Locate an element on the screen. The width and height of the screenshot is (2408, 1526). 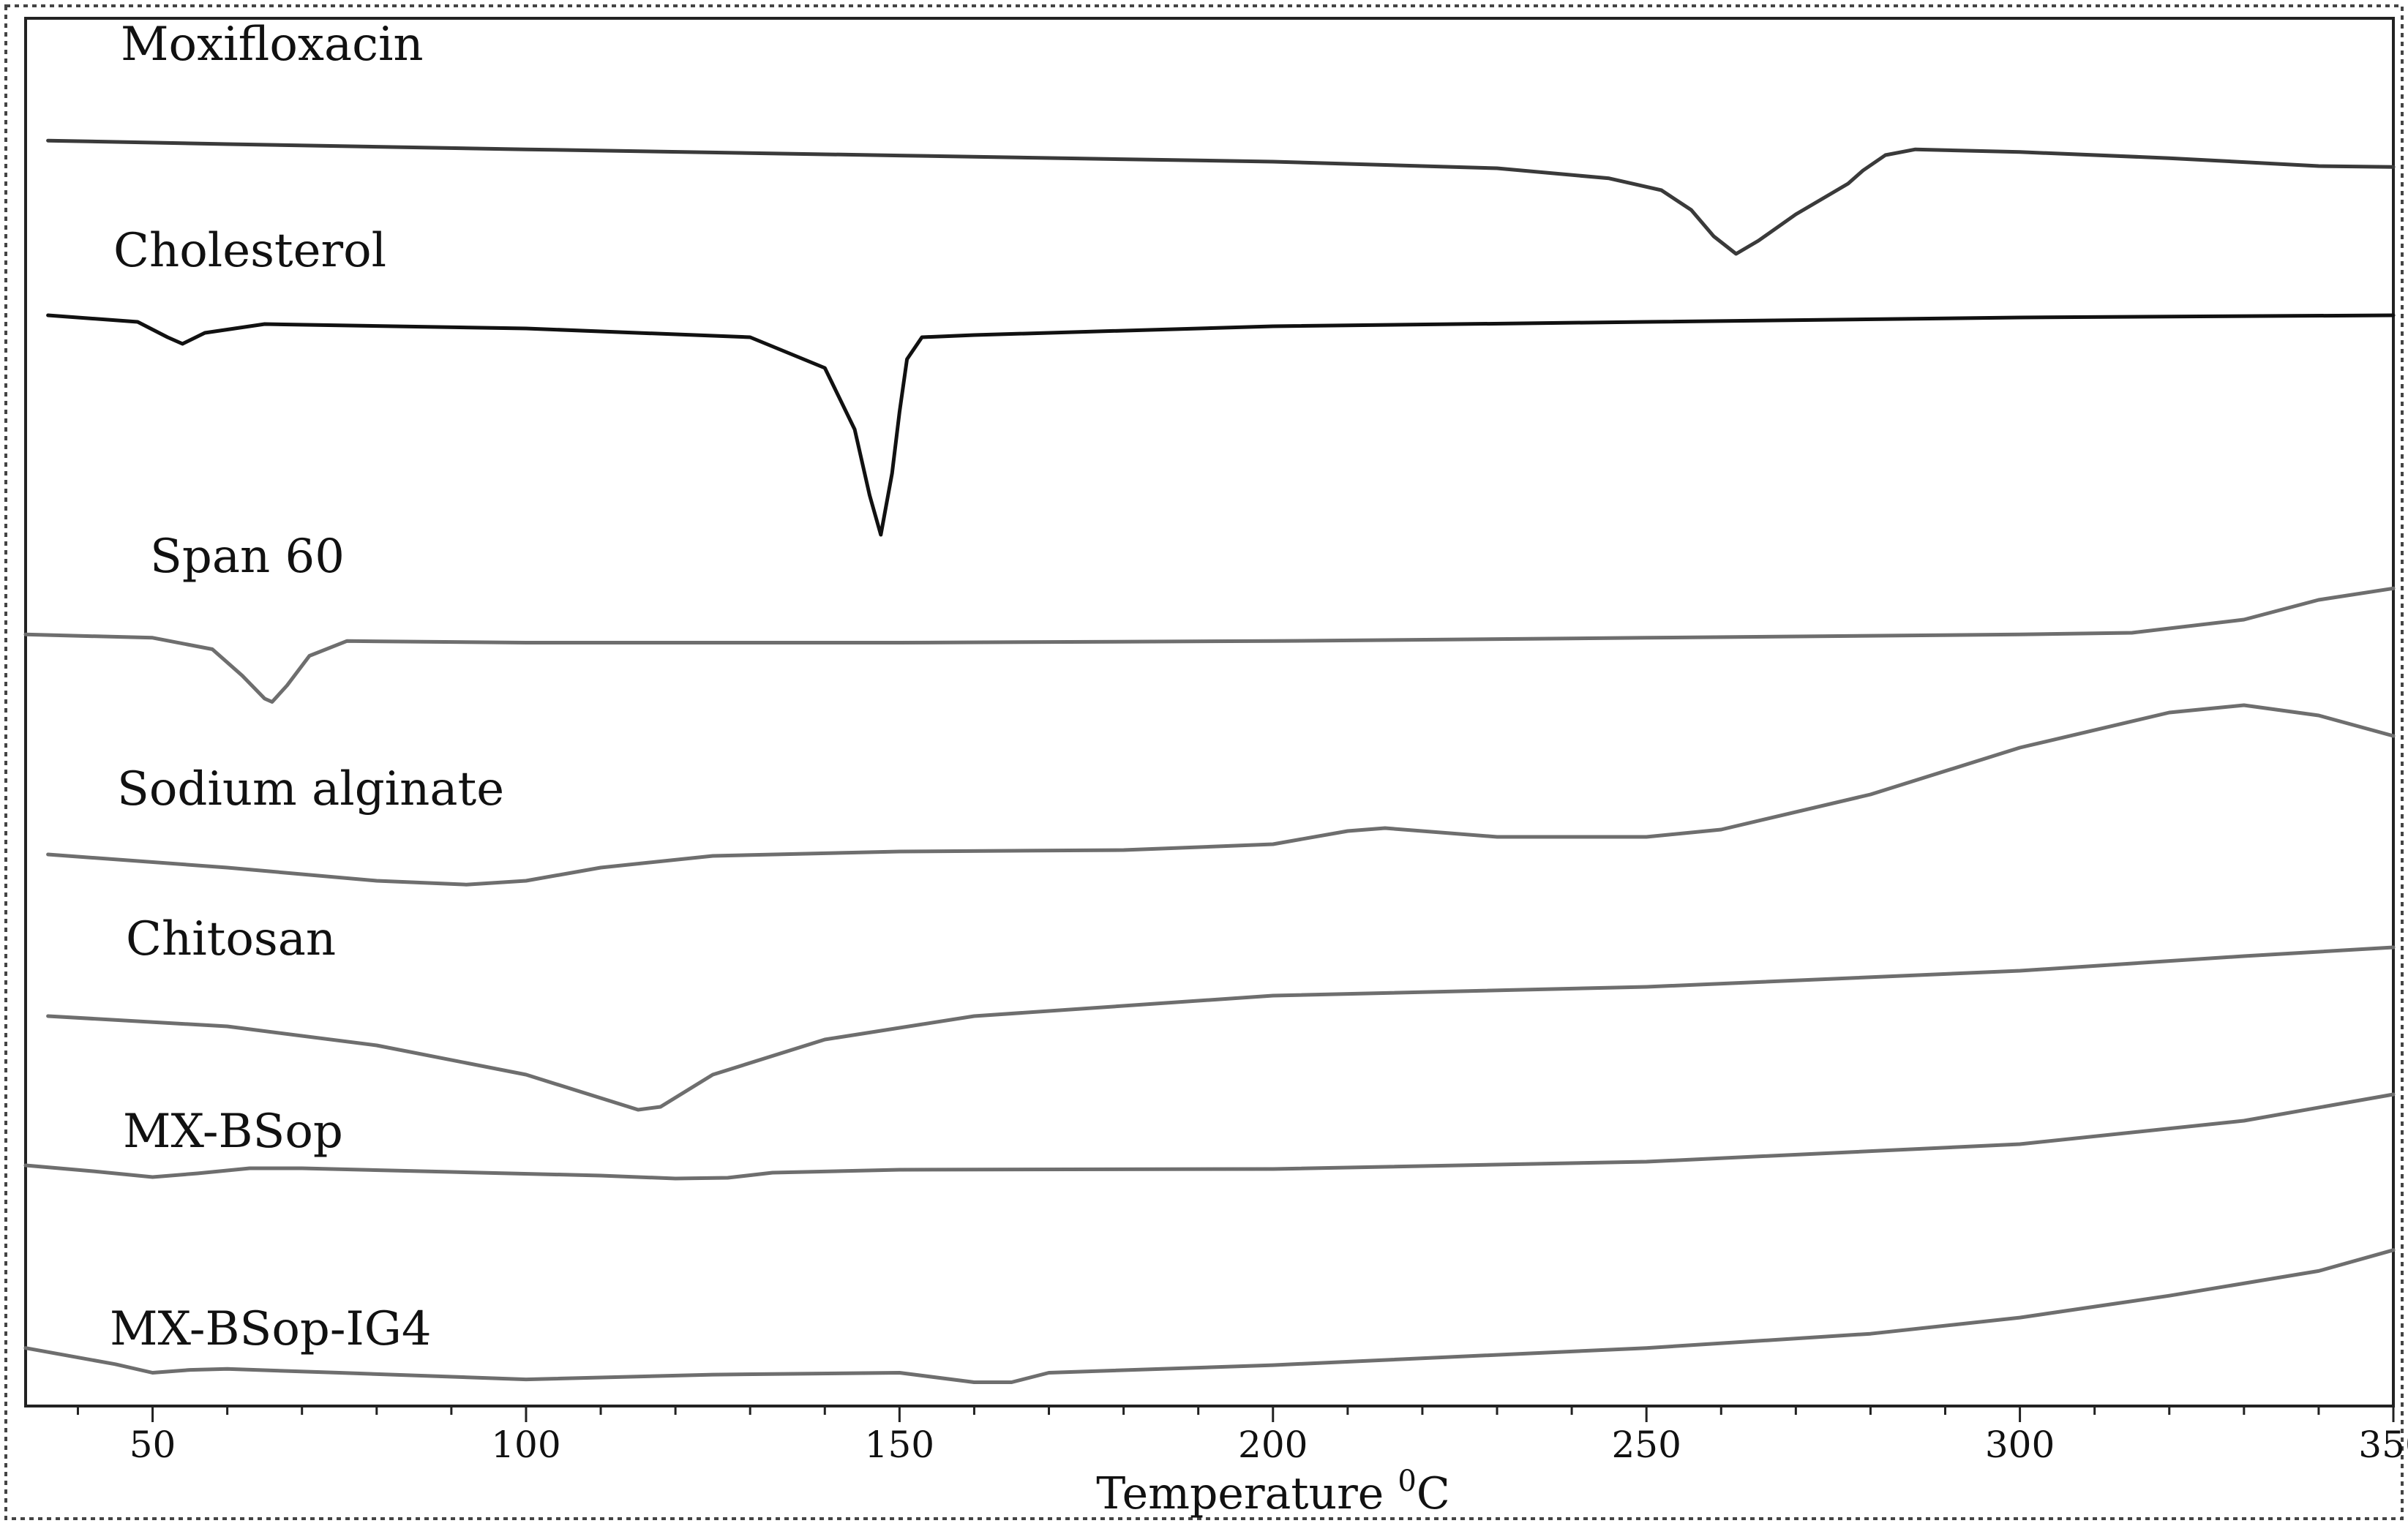
series-line-mx-bsop is located at coordinates (1209, 1136).